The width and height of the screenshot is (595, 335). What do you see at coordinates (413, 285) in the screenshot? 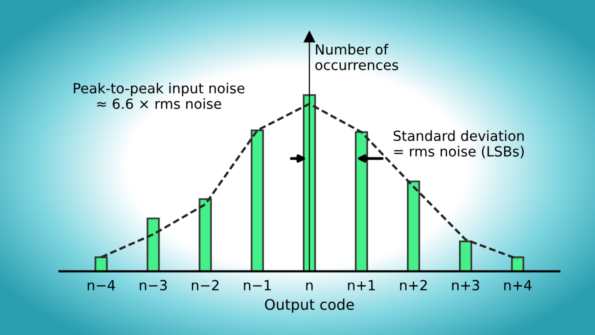
I see `x-tick-label: n+2` at bounding box center [413, 285].